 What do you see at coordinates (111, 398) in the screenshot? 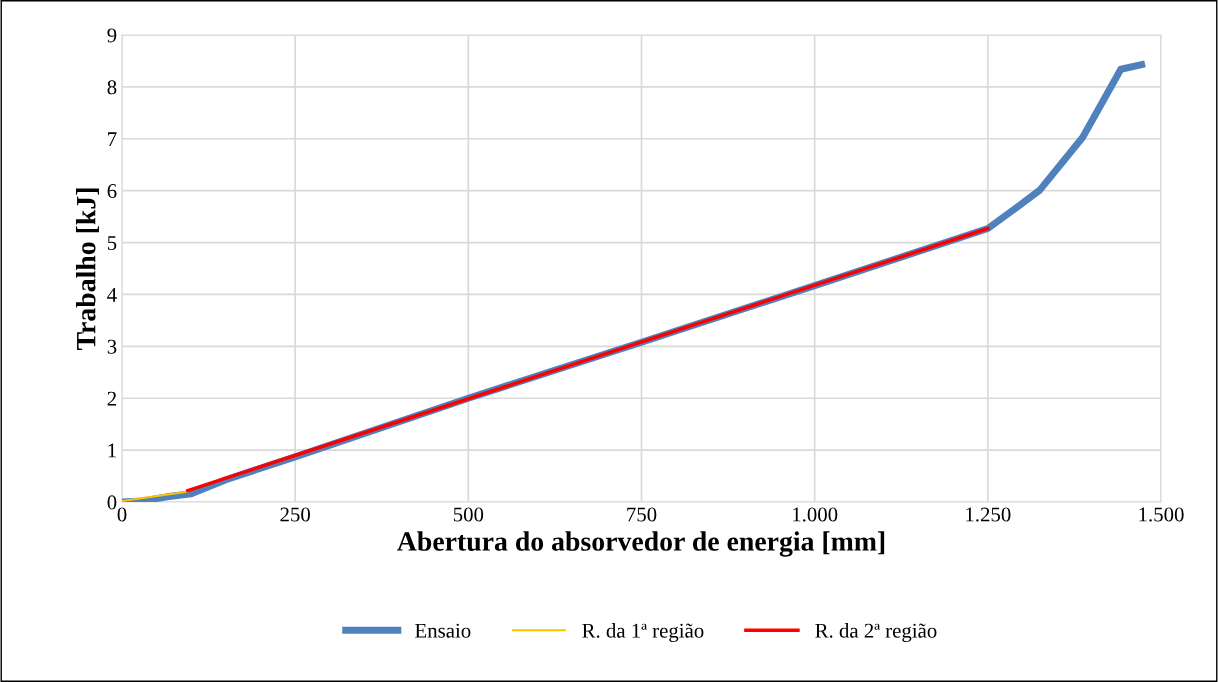
I see `y-tick-label: 2` at bounding box center [111, 398].